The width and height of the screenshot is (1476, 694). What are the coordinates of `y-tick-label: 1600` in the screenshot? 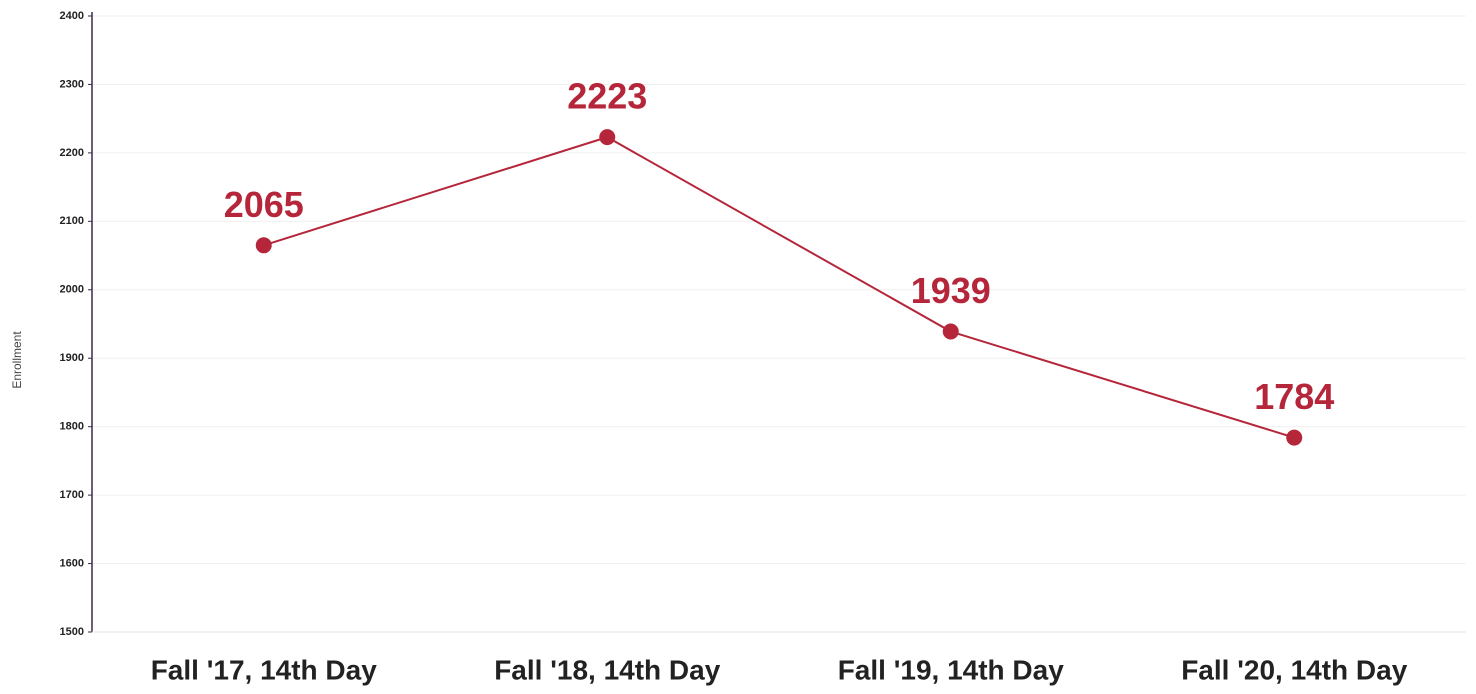 It's located at (72, 563).